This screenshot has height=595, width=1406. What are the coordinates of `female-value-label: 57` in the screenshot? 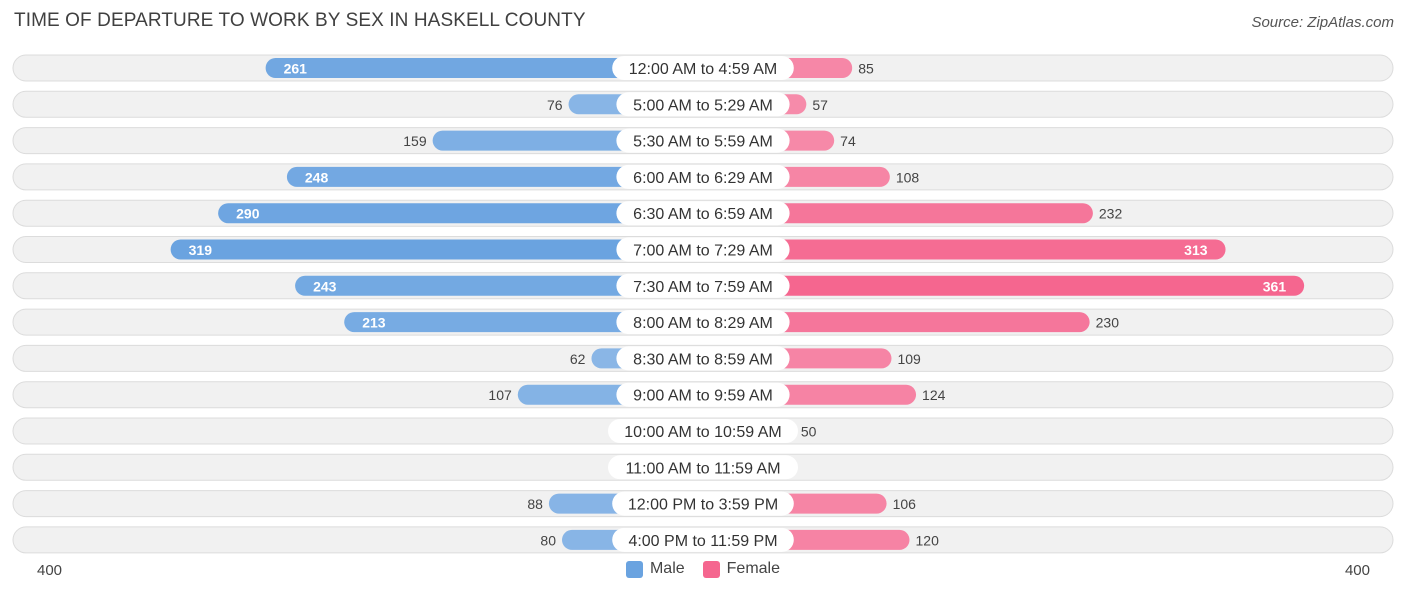 It's located at (820, 105).